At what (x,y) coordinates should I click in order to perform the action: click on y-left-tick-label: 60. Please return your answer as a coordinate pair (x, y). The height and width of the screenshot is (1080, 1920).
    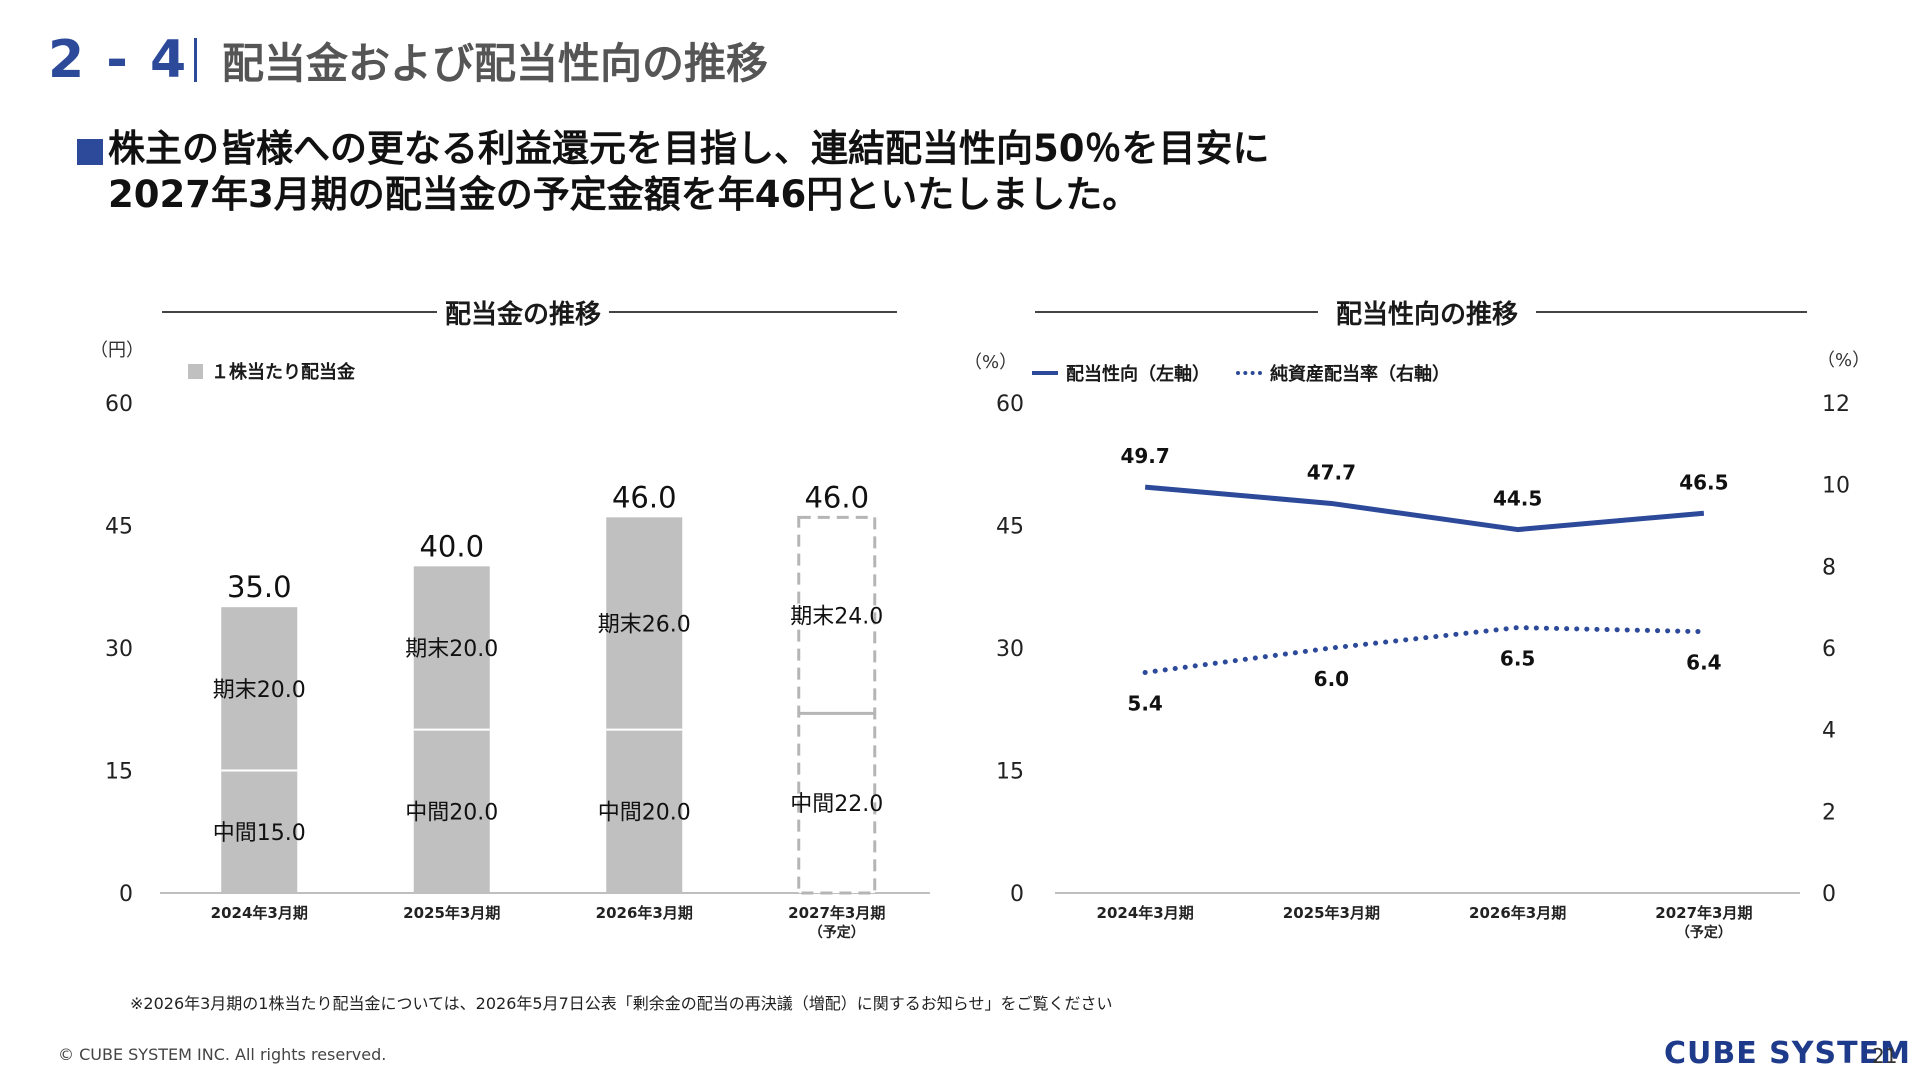
    Looking at the image, I should click on (1010, 404).